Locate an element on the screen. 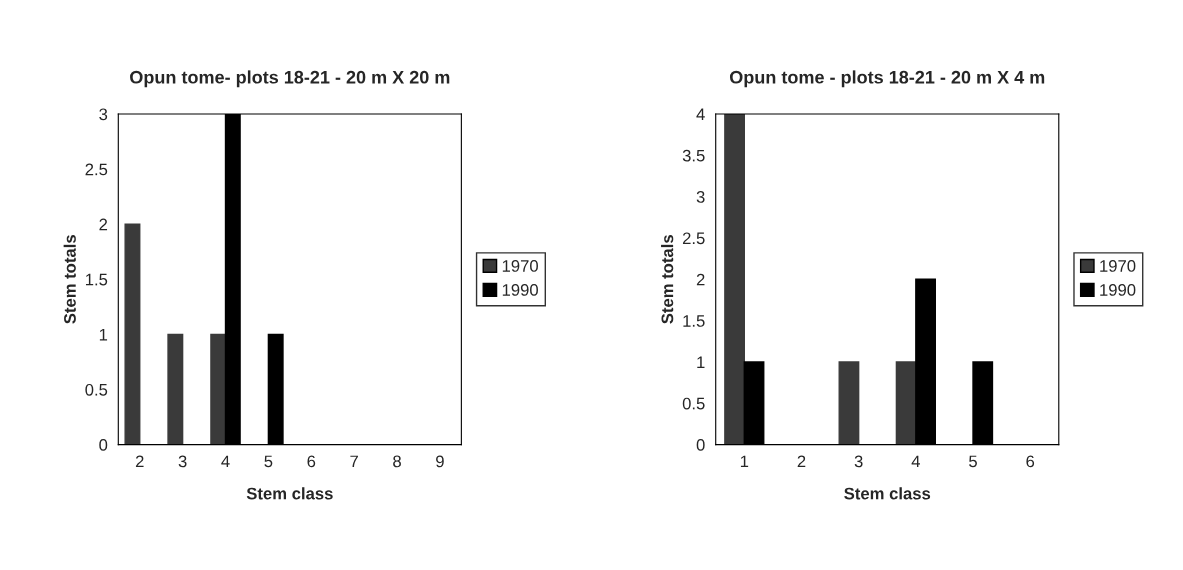  x-tick-label: 9 is located at coordinates (440, 461).